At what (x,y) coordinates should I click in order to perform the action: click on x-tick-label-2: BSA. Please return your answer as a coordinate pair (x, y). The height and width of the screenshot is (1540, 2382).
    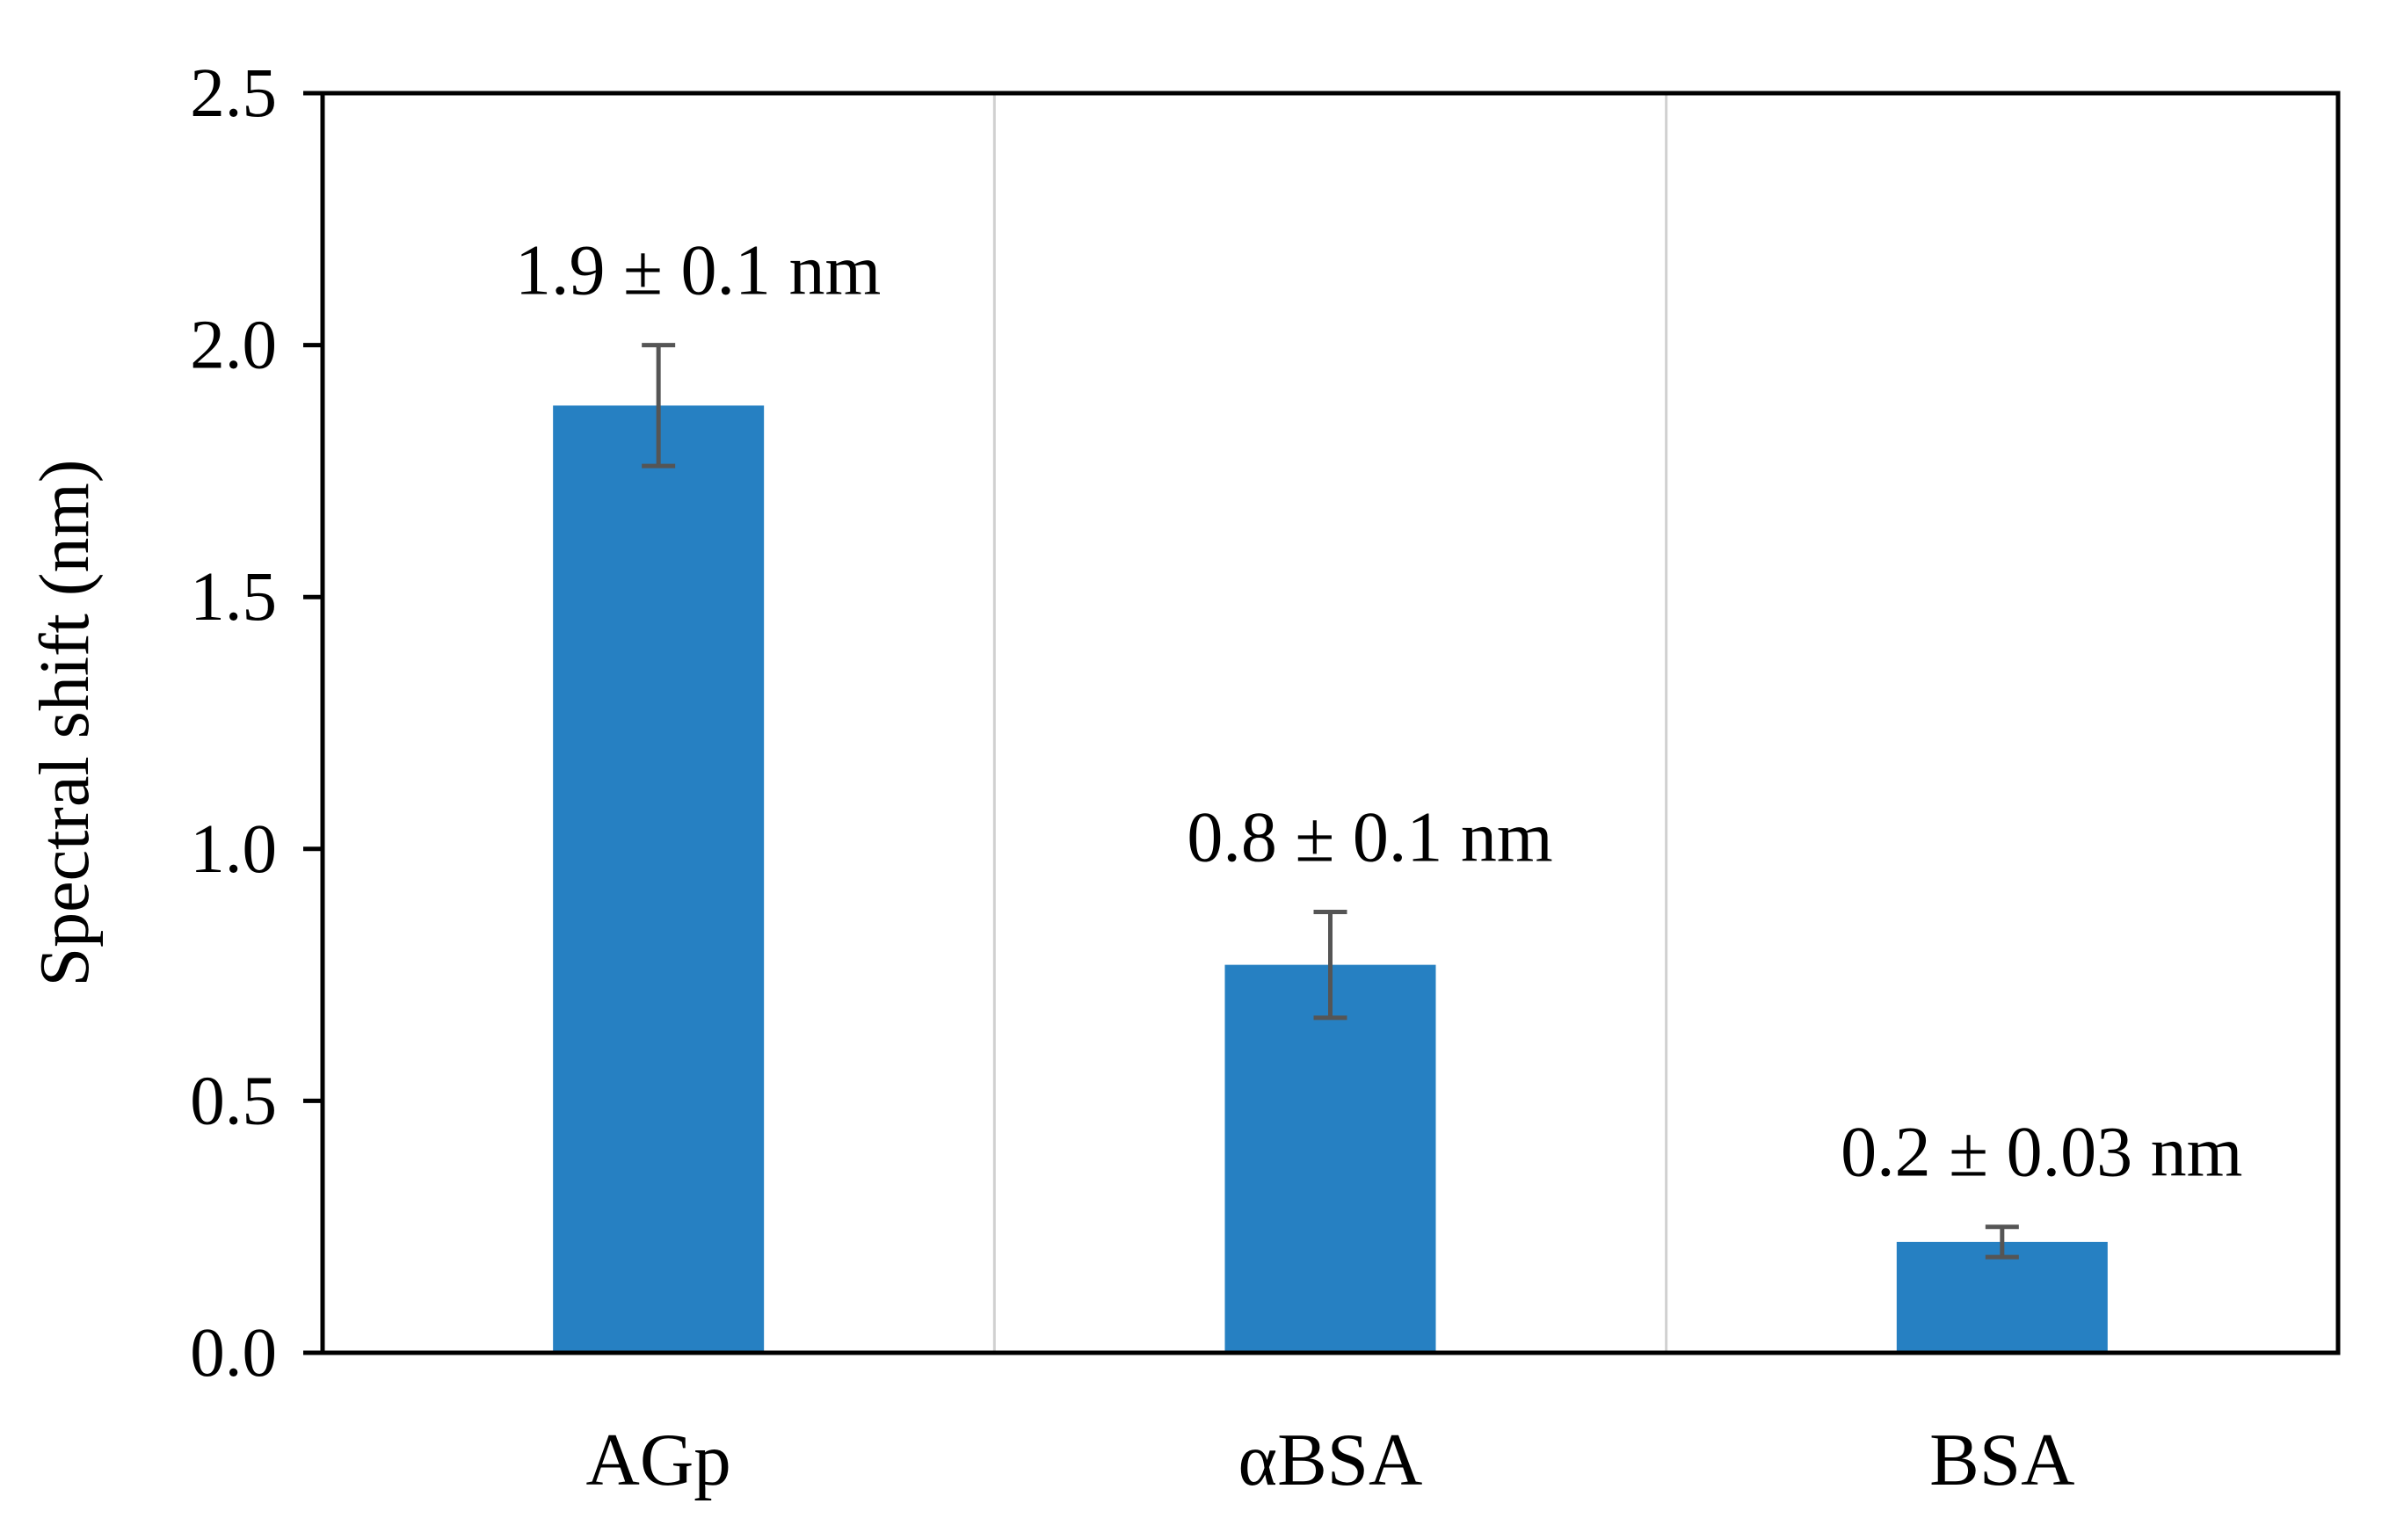
    Looking at the image, I should click on (2001, 1460).